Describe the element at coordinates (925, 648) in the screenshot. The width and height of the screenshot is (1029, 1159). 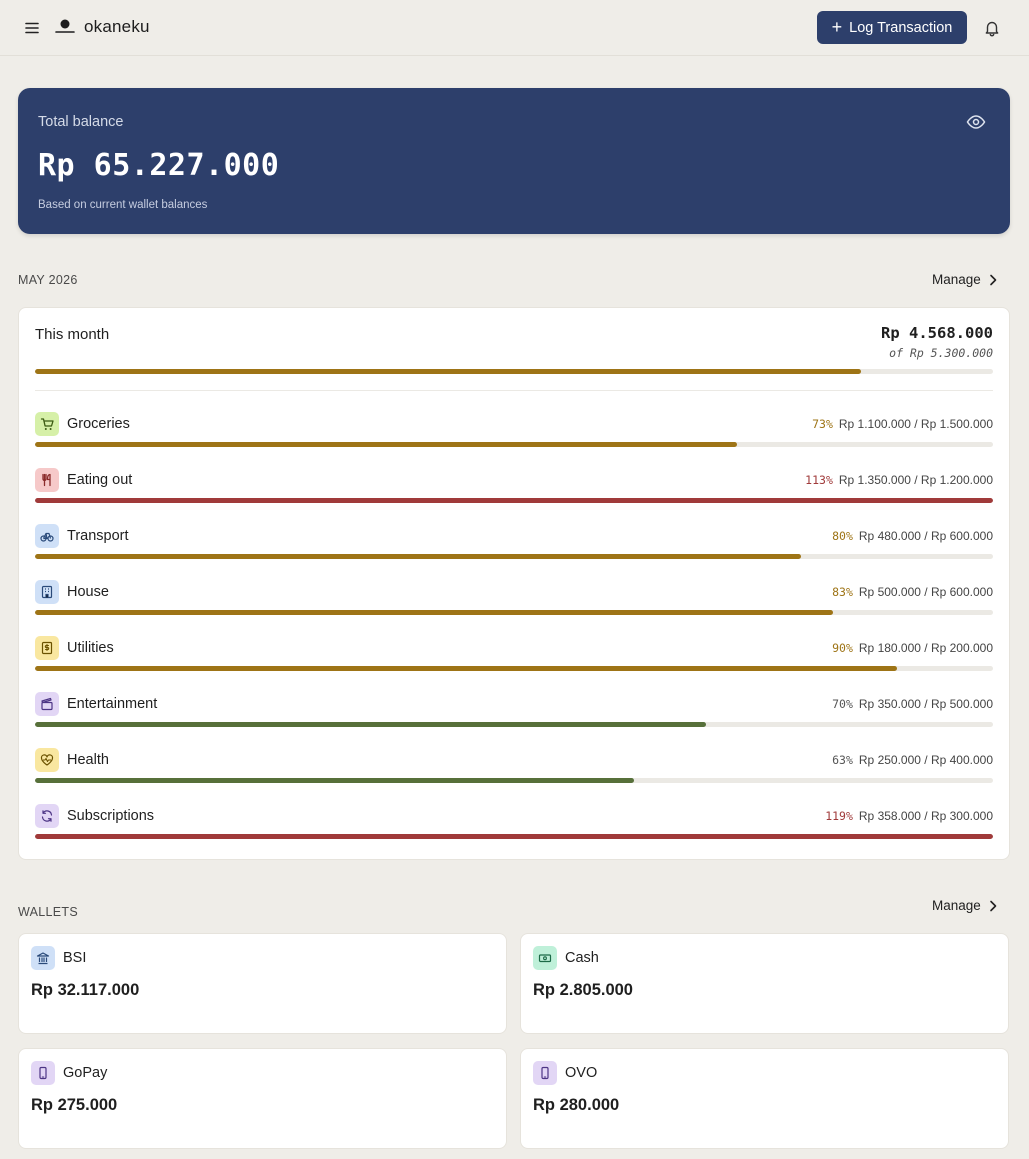
I see `category-amount: Rp 180.000 / Rp 200.000` at that location.